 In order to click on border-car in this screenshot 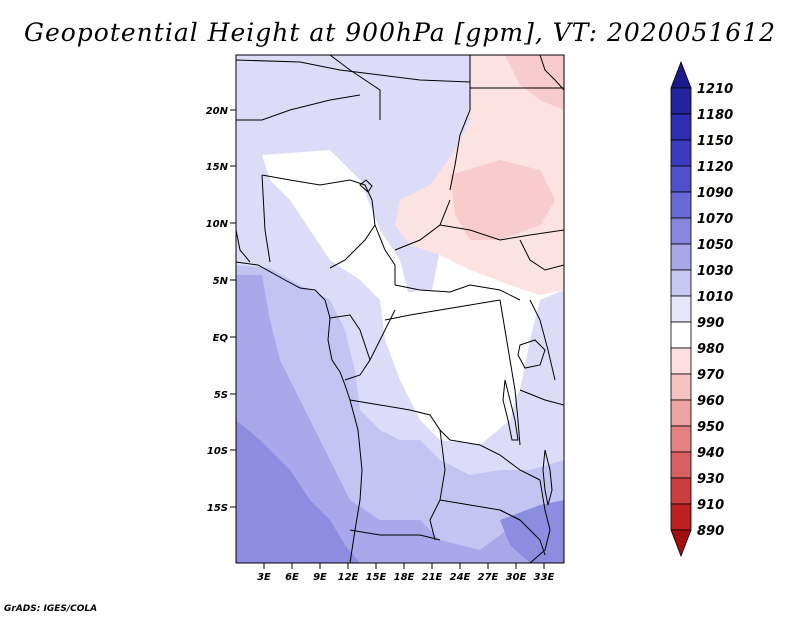, I will do `click(457, 292)`.